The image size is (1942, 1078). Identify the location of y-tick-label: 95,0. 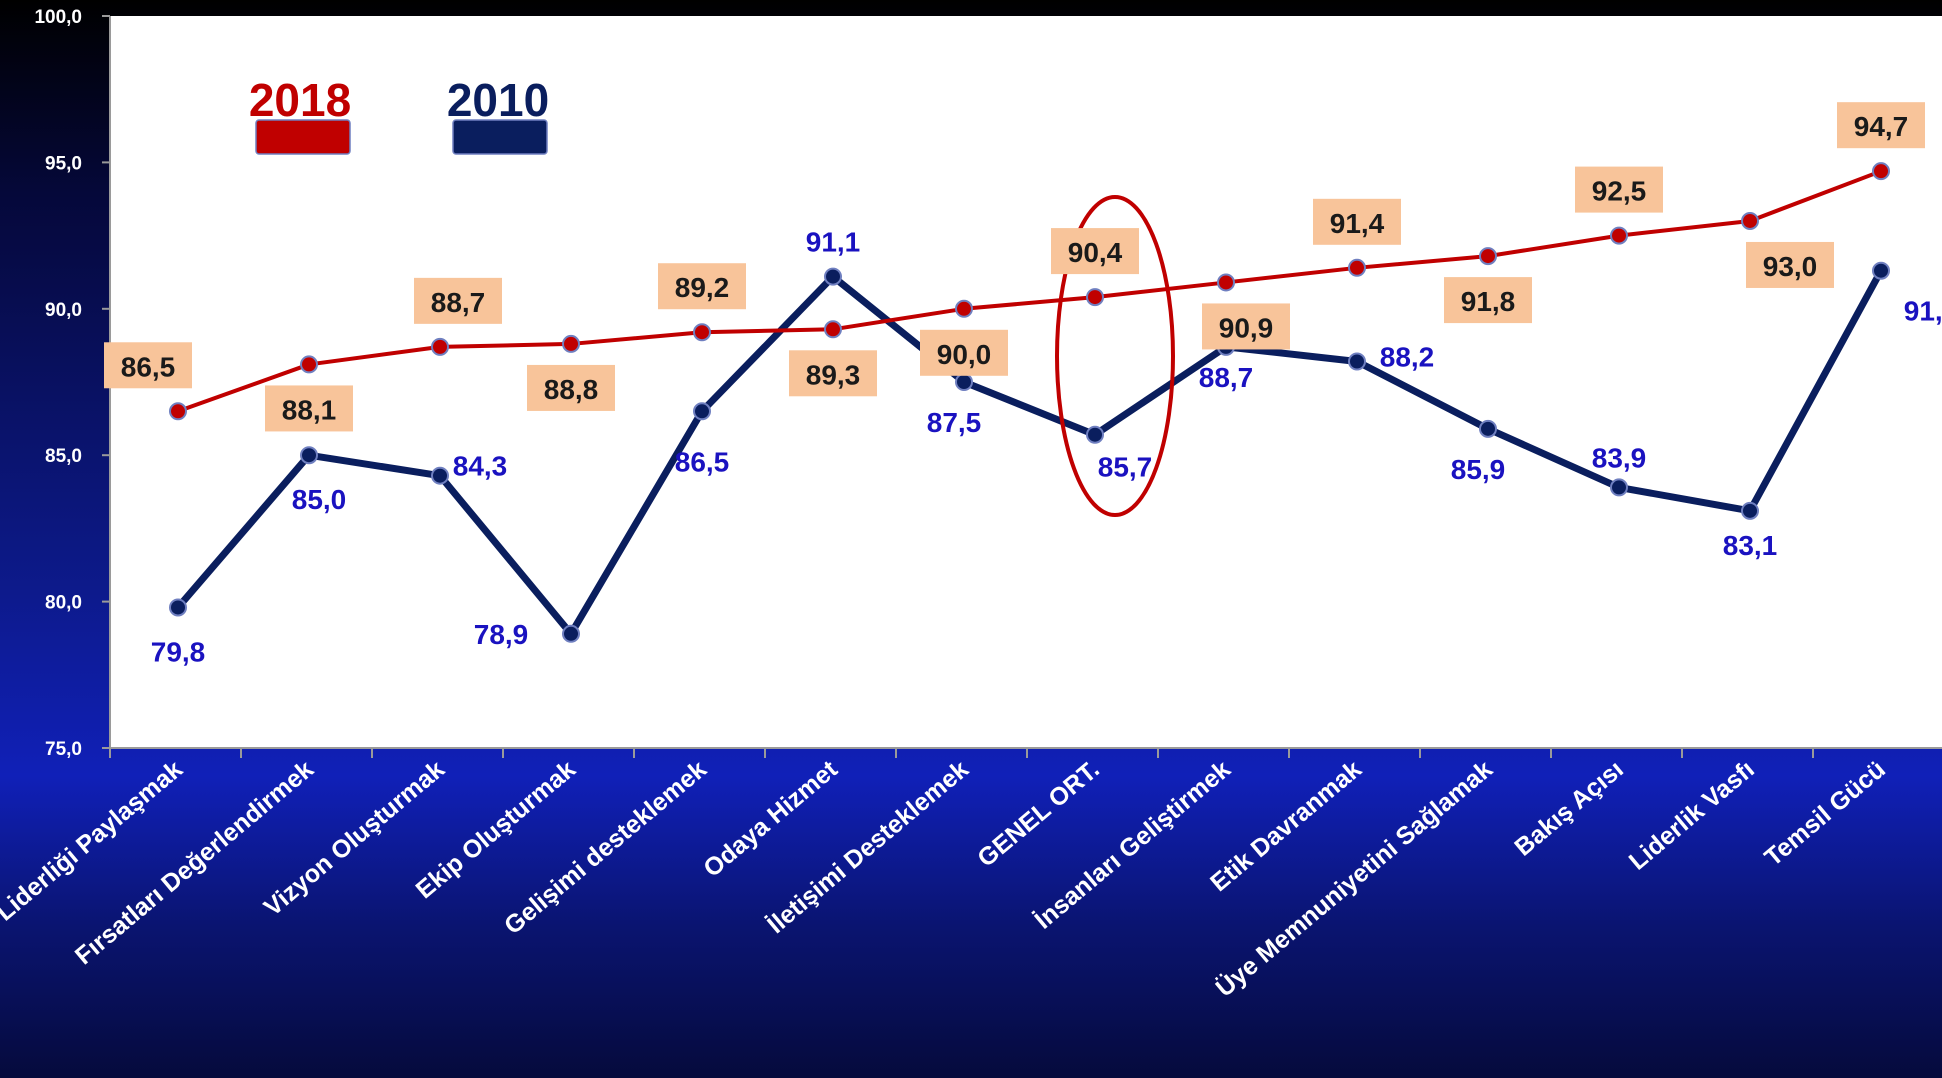
(63, 163).